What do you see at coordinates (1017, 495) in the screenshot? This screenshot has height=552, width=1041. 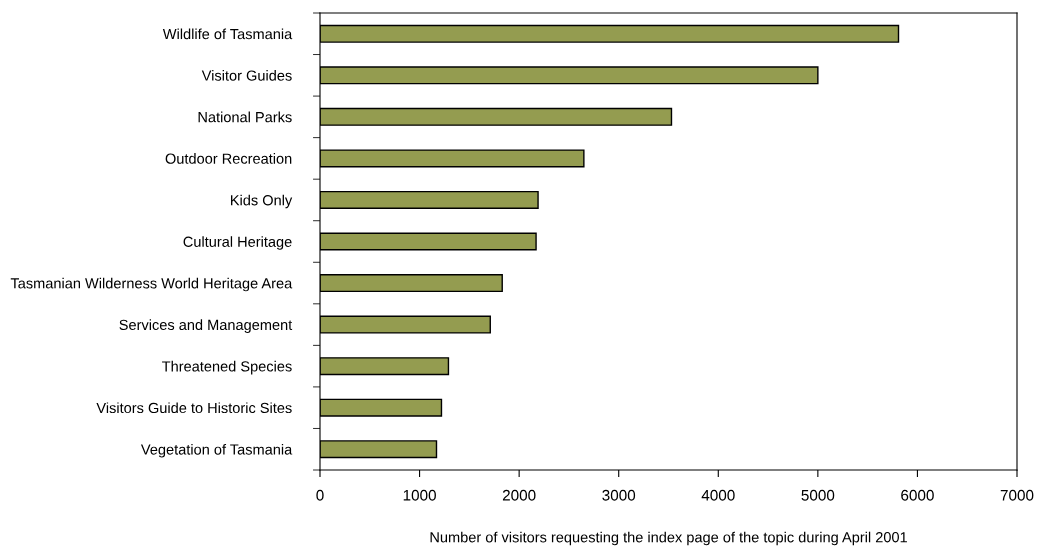 I see `x-tick-label: 7000` at bounding box center [1017, 495].